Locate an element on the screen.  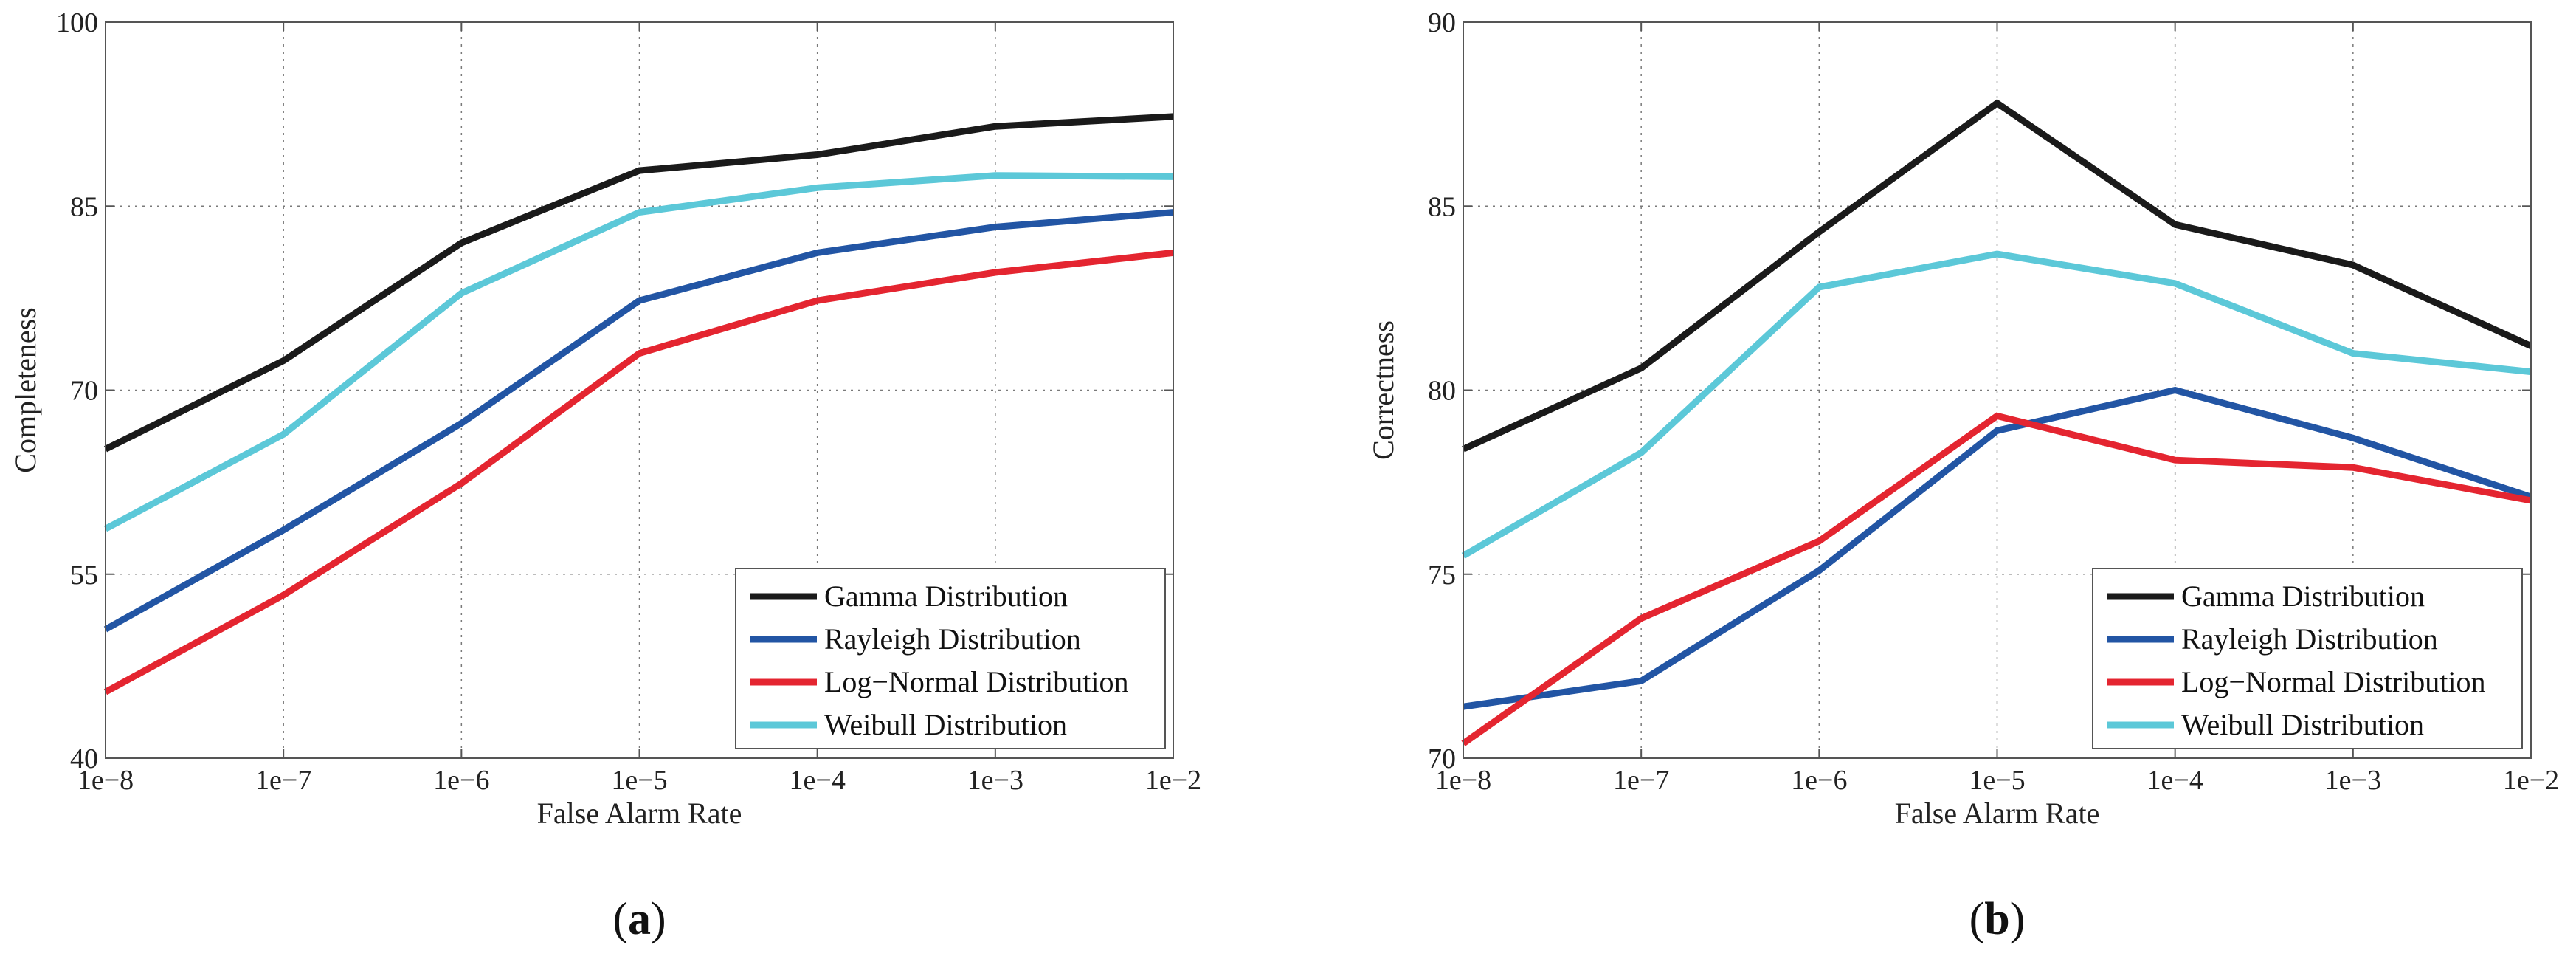
panel-label-letter-b: b is located at coordinates (1996, 919).